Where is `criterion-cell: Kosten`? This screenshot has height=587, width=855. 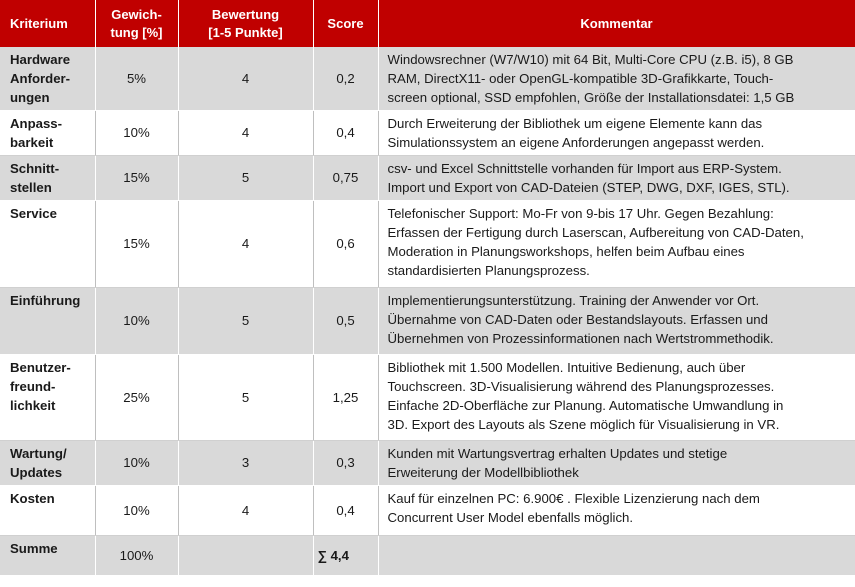
criterion-cell: Kosten is located at coordinates (48, 510).